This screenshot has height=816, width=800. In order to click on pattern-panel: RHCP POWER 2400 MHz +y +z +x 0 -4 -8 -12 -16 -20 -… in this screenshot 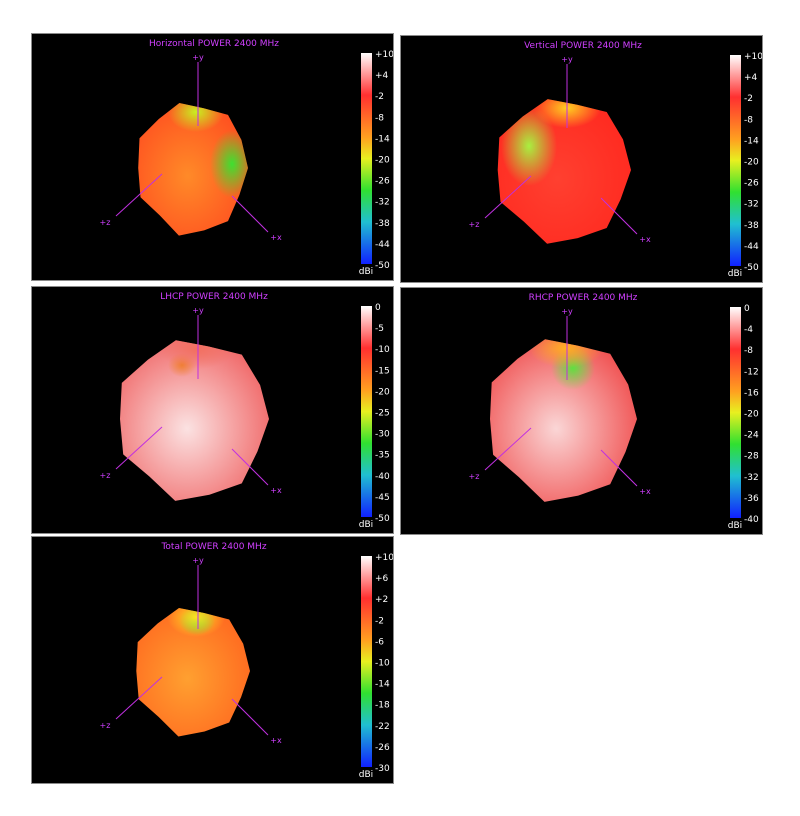, I will do `click(581, 411)`.